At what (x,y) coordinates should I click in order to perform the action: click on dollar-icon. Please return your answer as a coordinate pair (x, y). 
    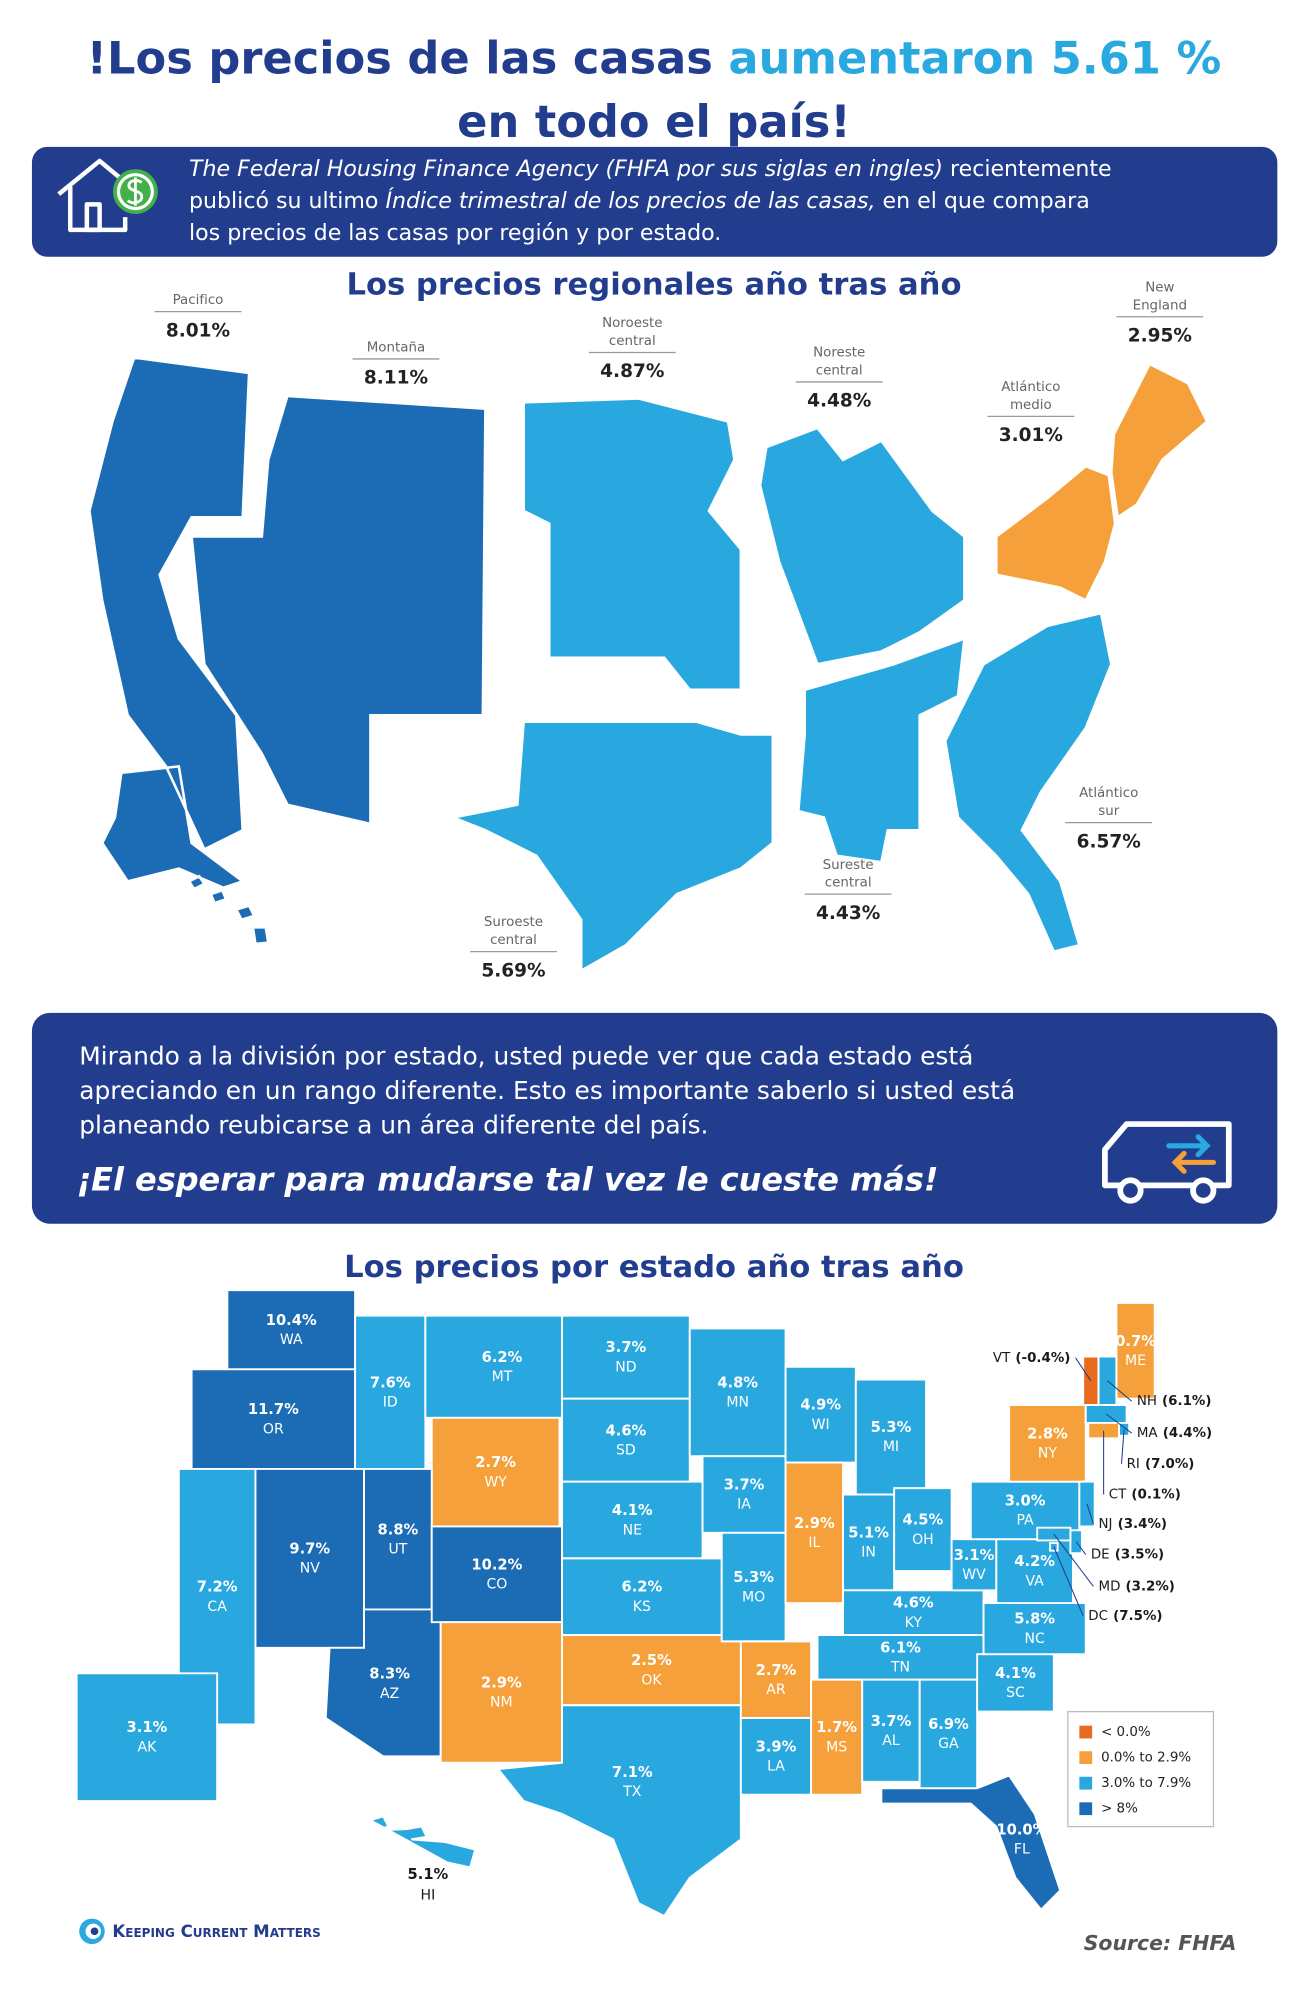
    Looking at the image, I should click on (135, 191).